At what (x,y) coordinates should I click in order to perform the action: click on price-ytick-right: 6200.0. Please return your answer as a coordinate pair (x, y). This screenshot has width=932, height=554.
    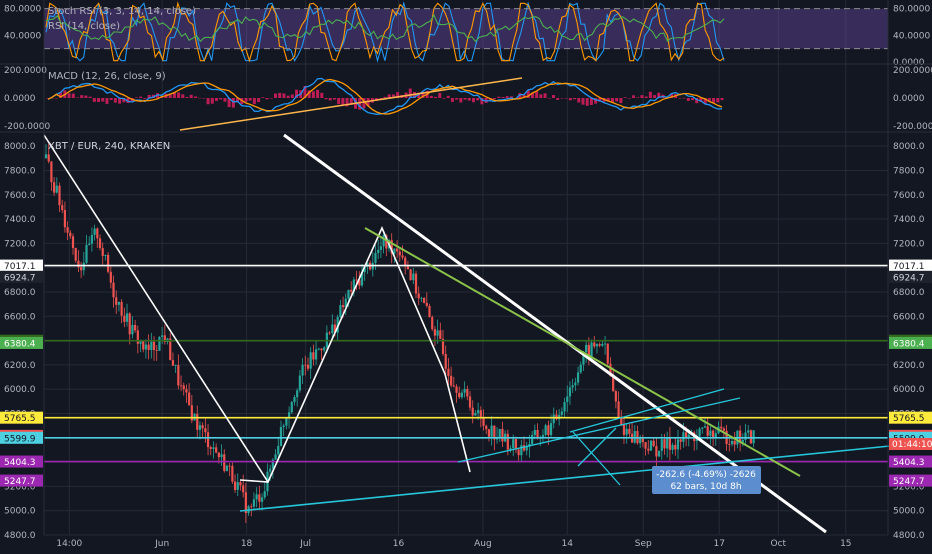
    Looking at the image, I should click on (909, 366).